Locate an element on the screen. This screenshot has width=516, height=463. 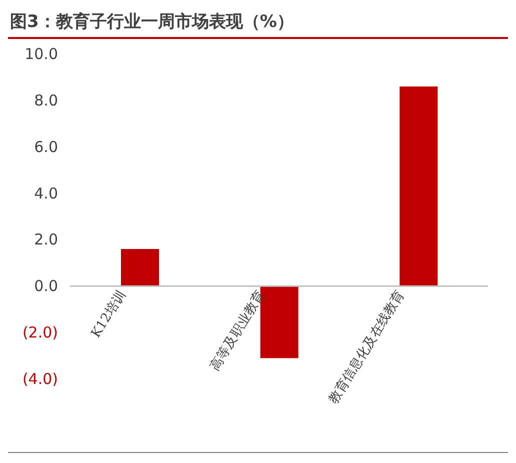
y-tick-label: 6.0 is located at coordinates (46, 147).